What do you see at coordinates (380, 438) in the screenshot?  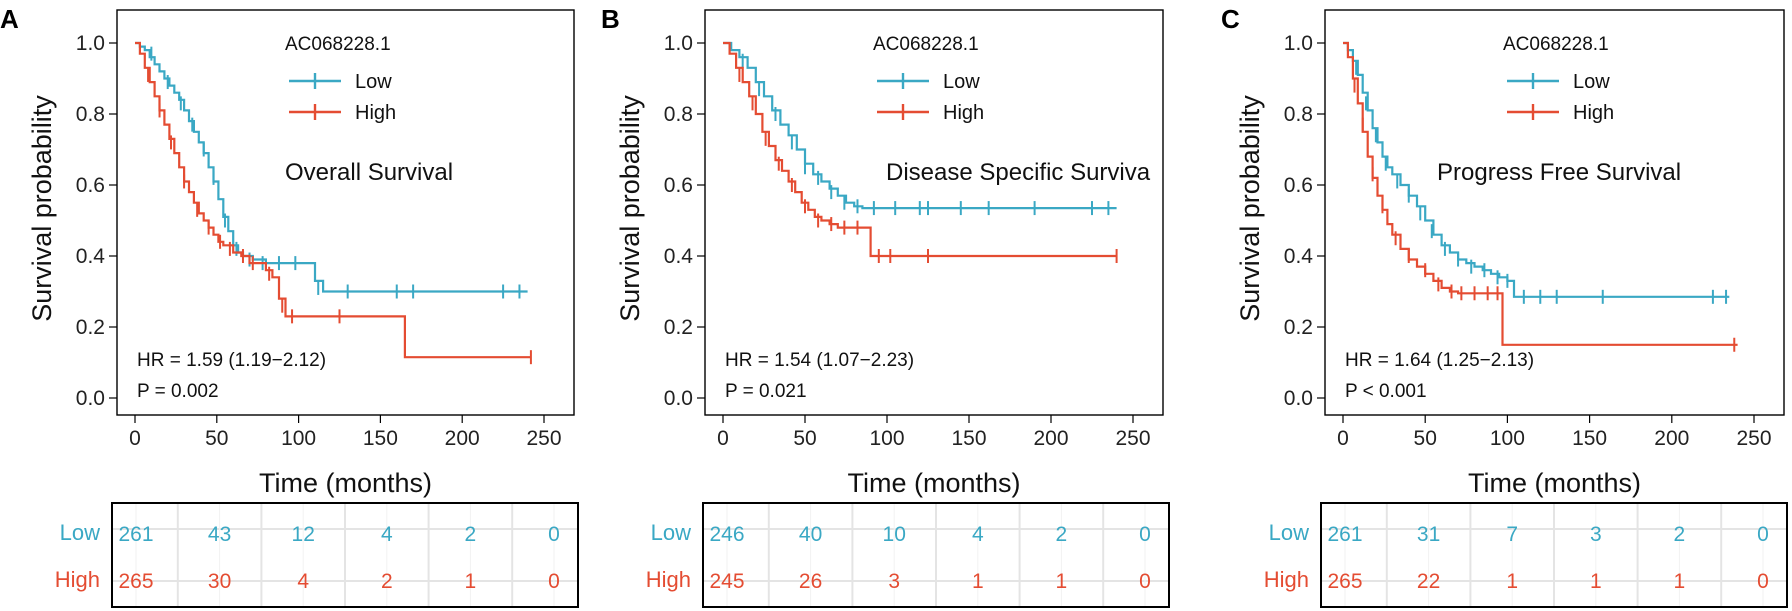 I see `x-tick-label: 150` at bounding box center [380, 438].